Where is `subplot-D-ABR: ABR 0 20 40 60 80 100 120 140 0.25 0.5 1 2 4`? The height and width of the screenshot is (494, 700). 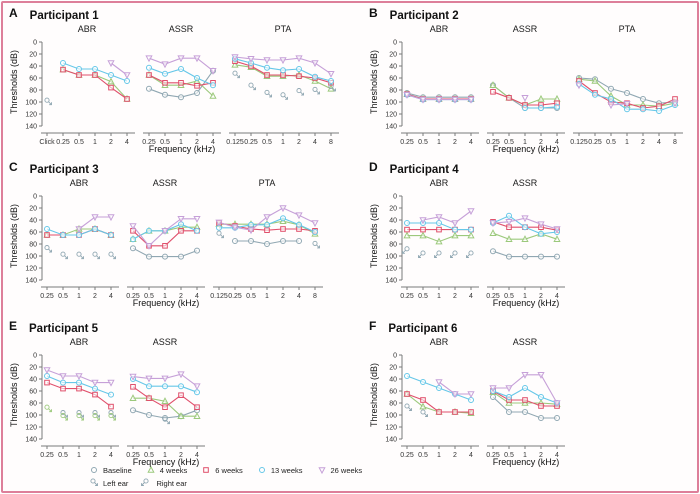 subplot-D-ABR: ABR 0 20 40 60 80 100 120 140 0.25 0.5 1 2 4 is located at coordinates (432, 239).